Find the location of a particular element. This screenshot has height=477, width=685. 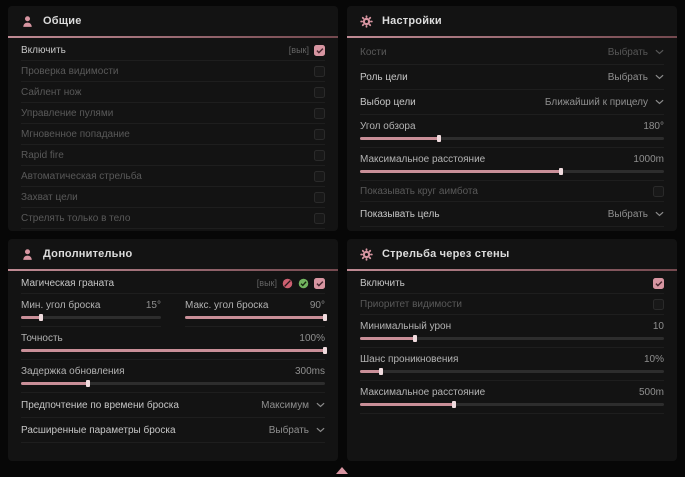

slider-row: Максимальное расстояние 500m is located at coordinates (512, 397).